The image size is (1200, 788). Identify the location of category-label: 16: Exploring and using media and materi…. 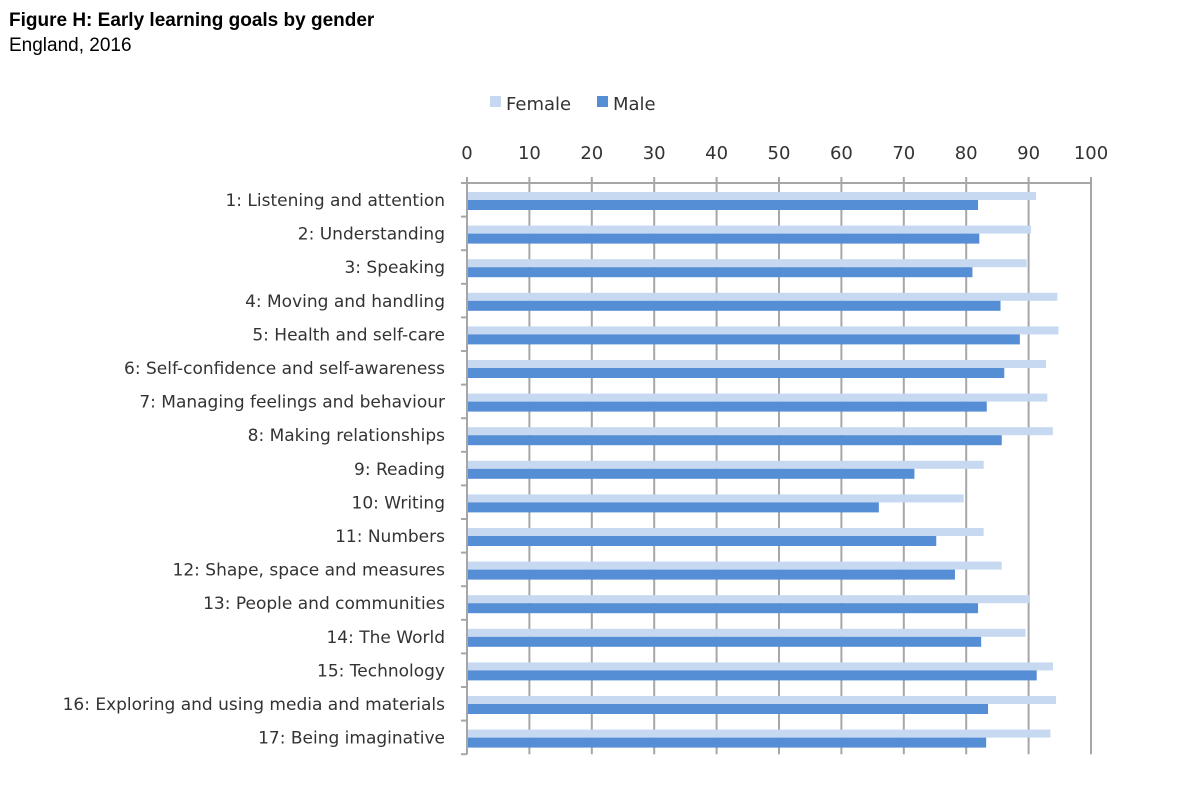
(254, 705).